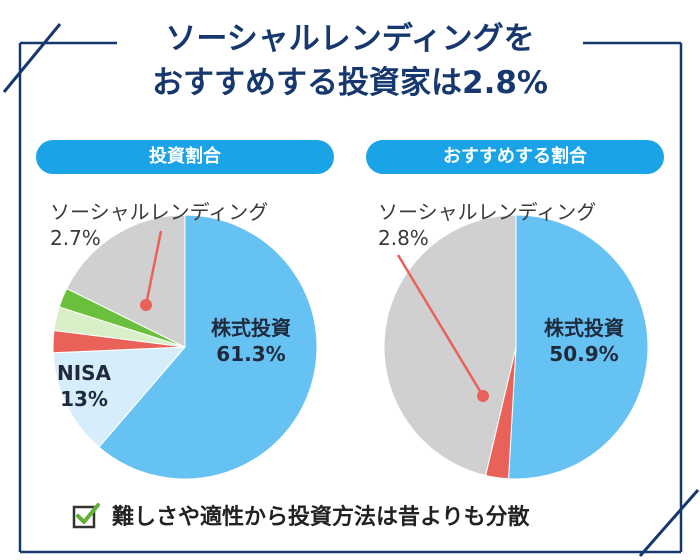  I want to click on chart-1-callout-dot, so click(146, 305).